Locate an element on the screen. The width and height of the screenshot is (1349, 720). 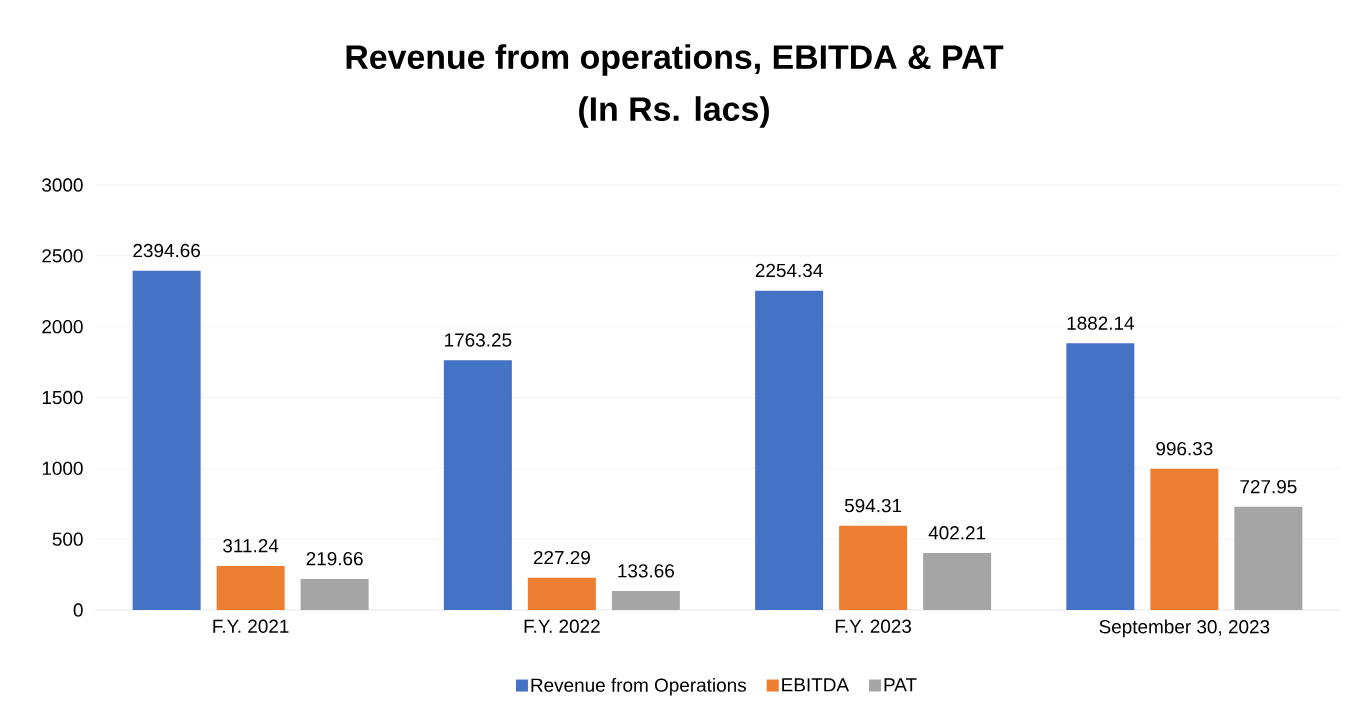
data-label: 402.21 is located at coordinates (957, 533).